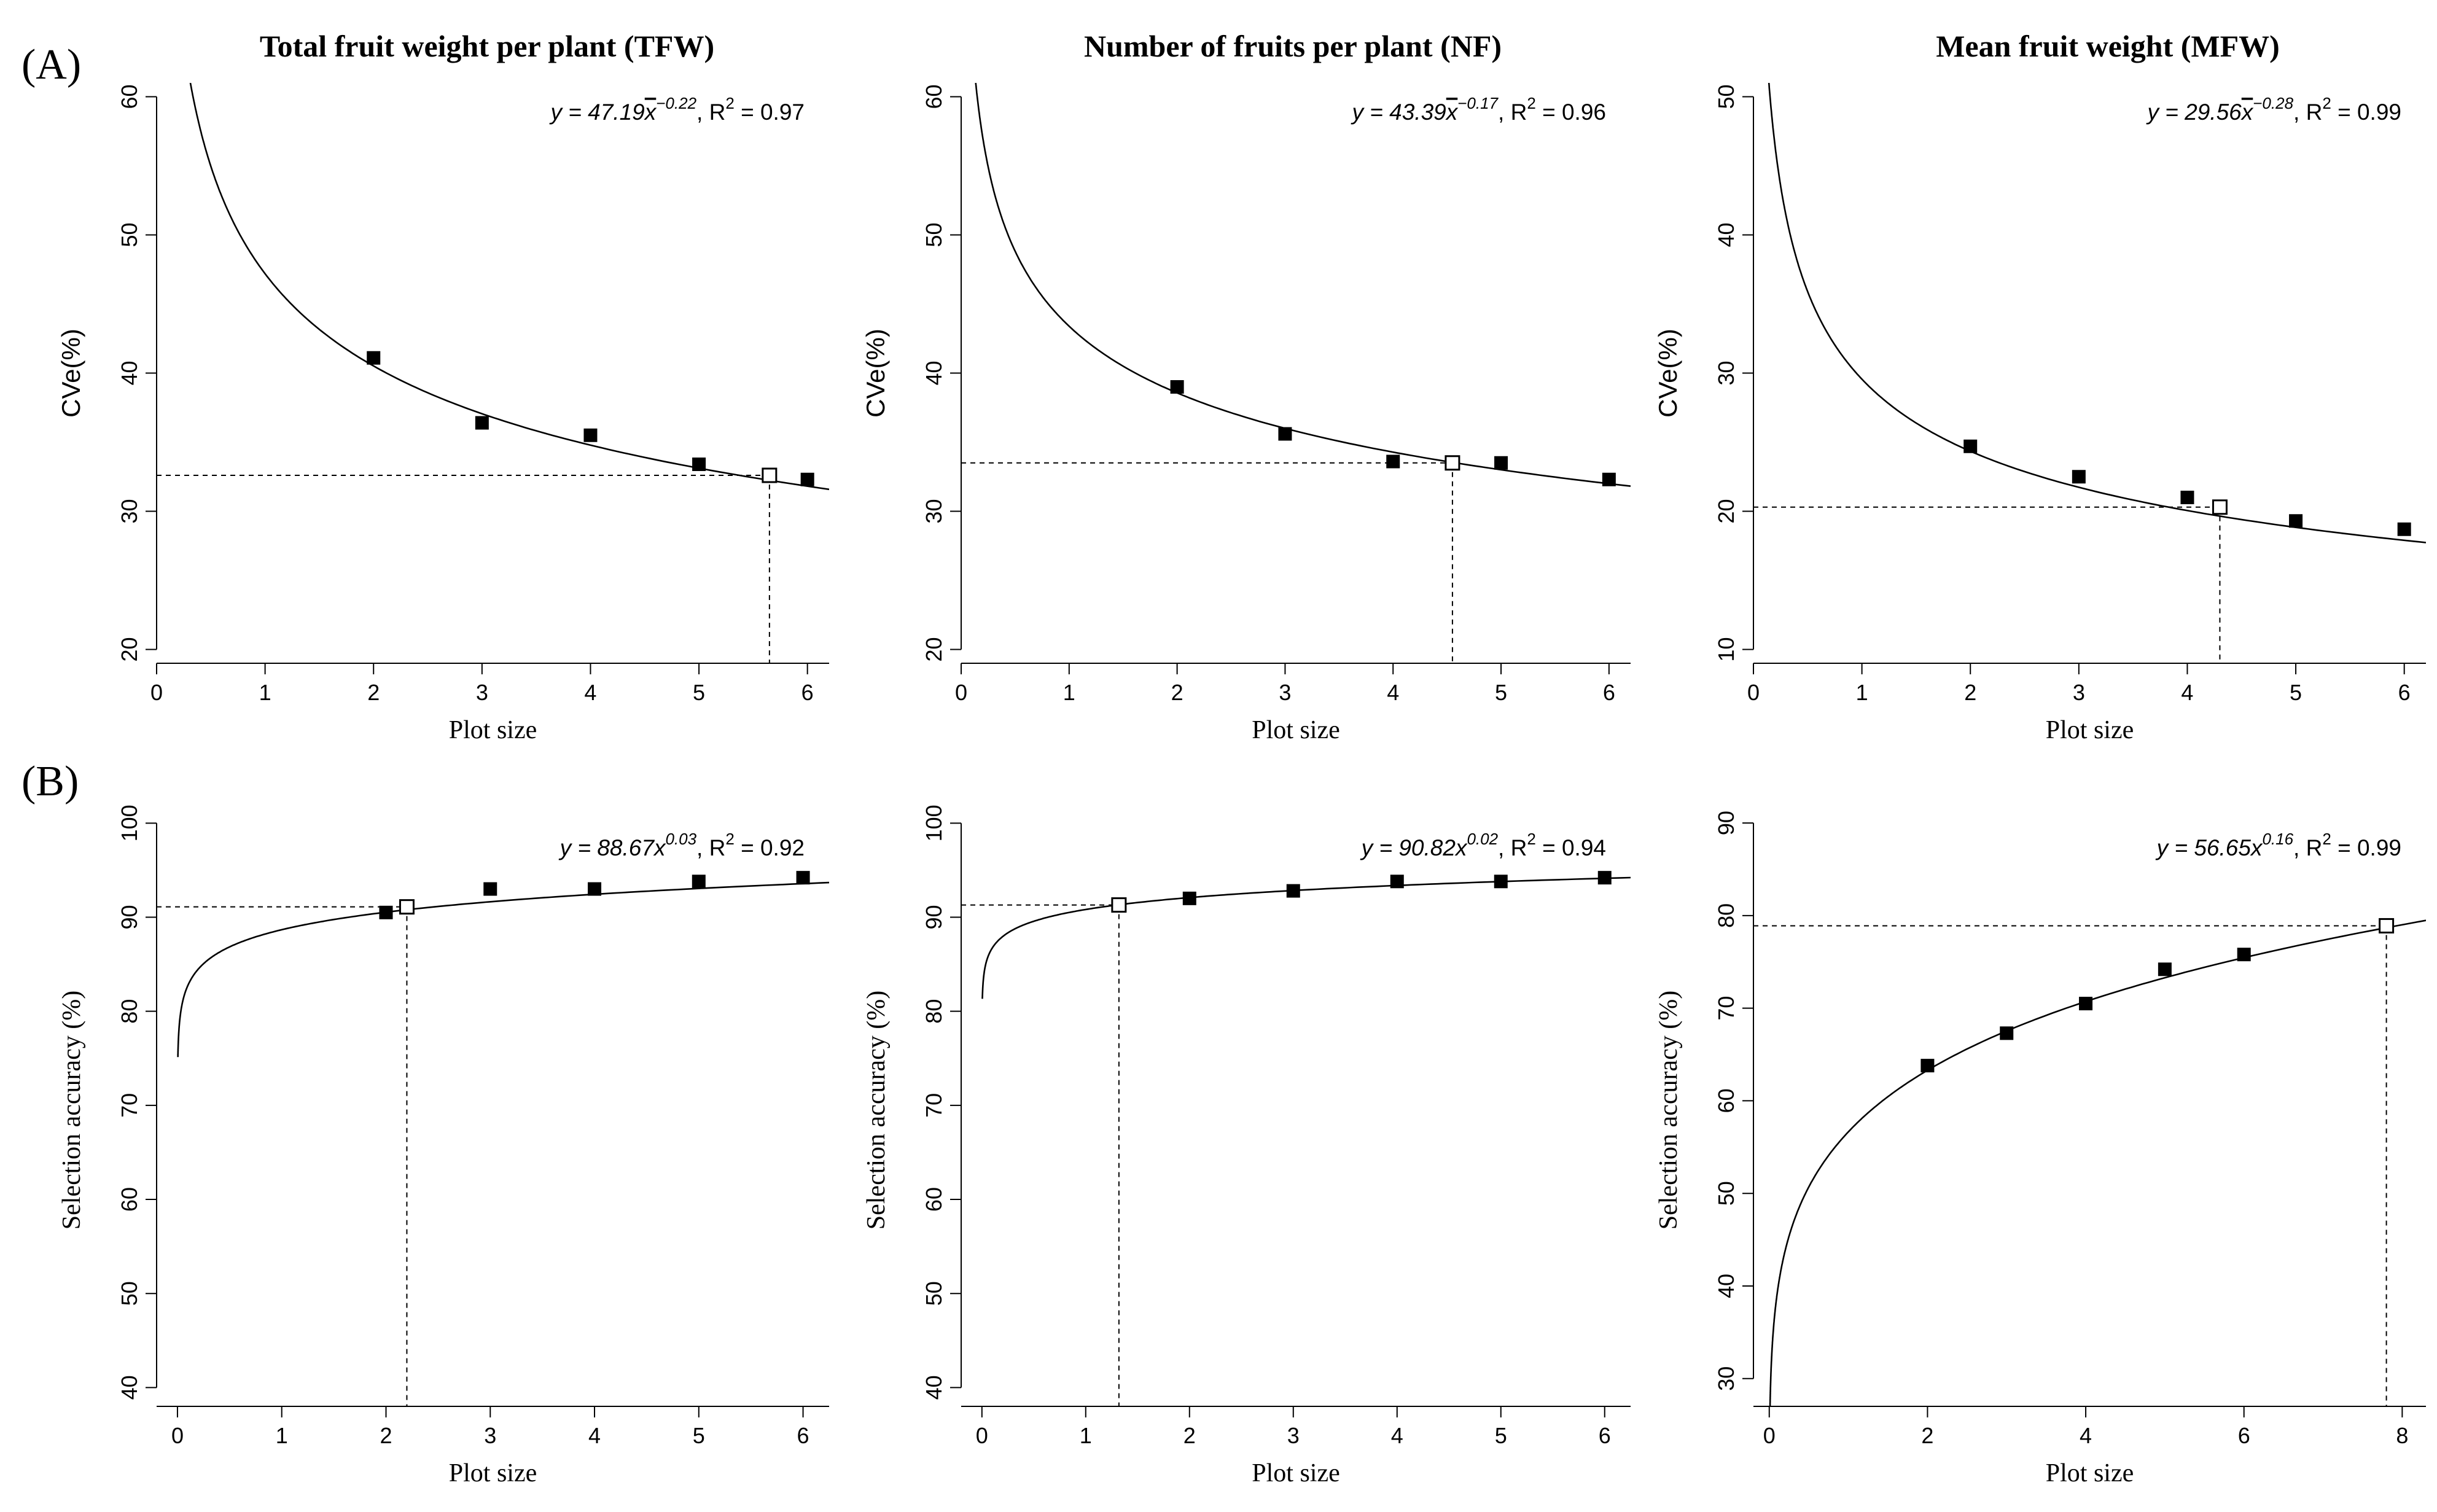 The height and width of the screenshot is (1512, 2437). I want to click on r2-value: = 0.99, so click(2366, 848).